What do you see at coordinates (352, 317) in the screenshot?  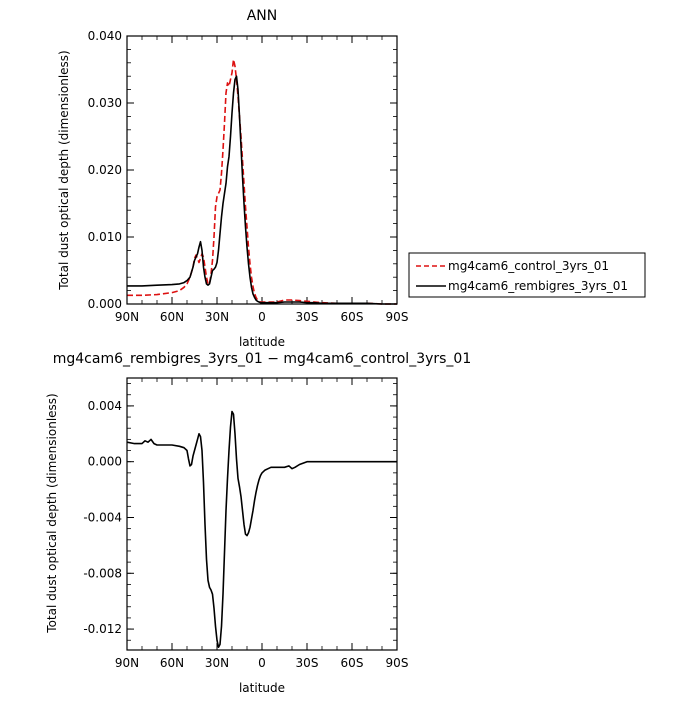 I see `top-xtick-label: 60S` at bounding box center [352, 317].